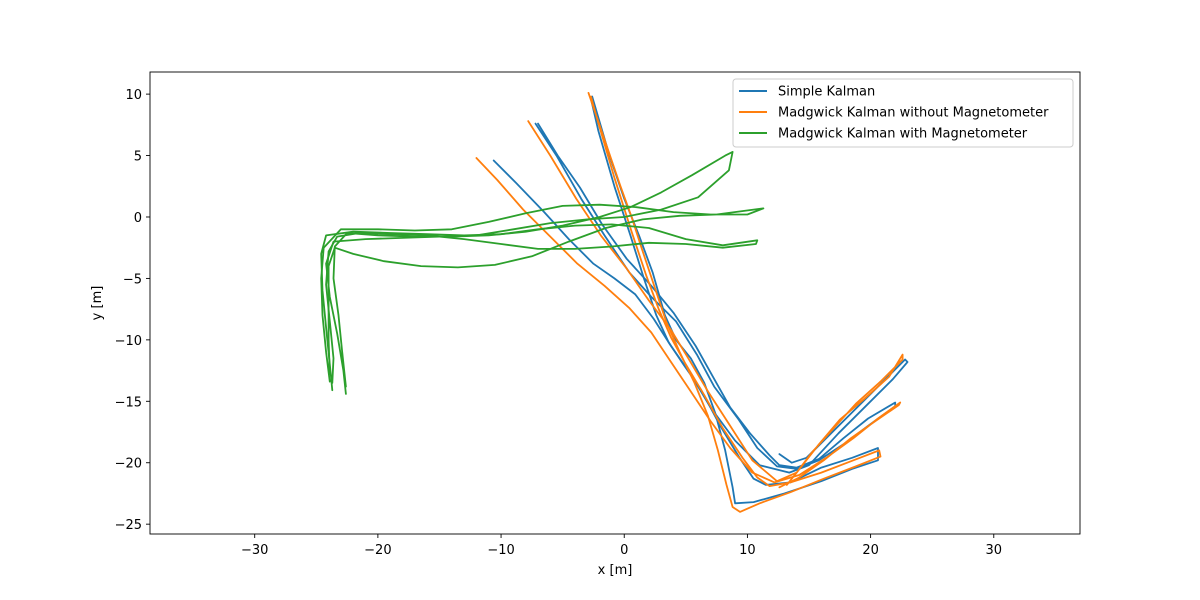 This screenshot has width=1200, height=600. Describe the element at coordinates (128, 525) in the screenshot. I see `y-tick-label: −25` at that location.